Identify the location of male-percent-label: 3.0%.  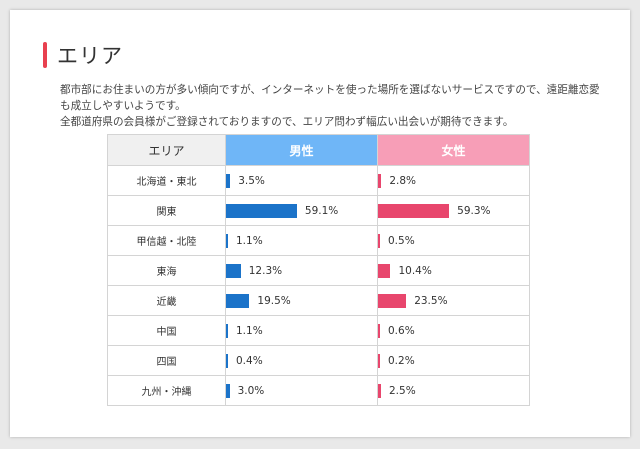
(251, 390).